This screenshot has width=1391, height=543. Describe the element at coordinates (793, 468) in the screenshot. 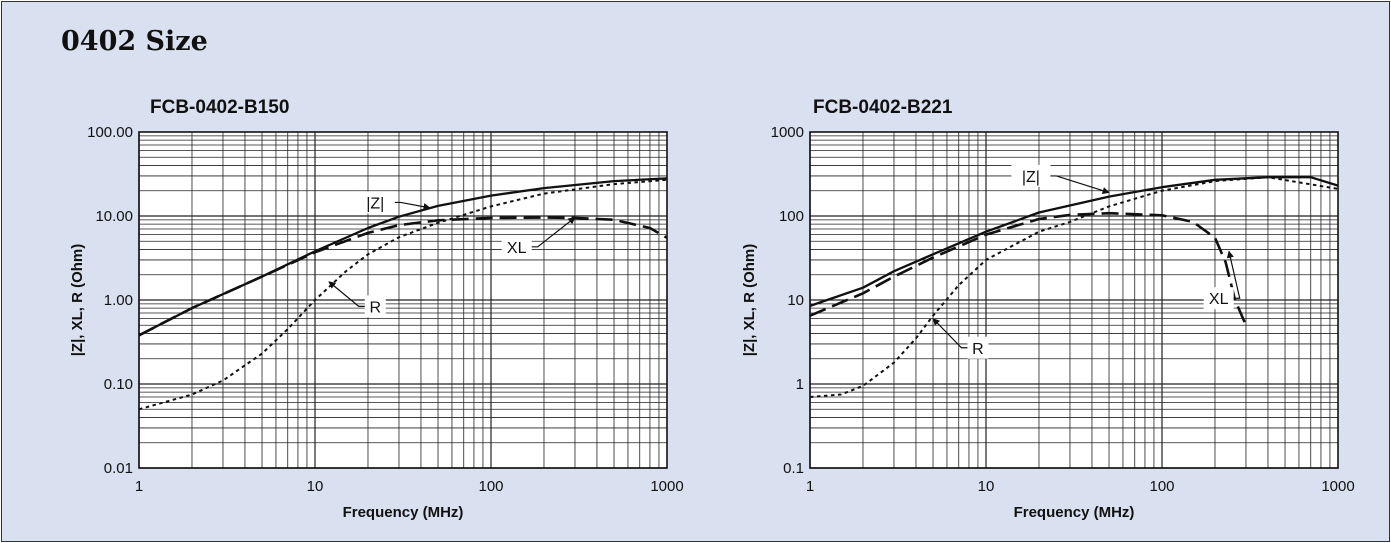

I see `y-tick-label: 0.1` at that location.